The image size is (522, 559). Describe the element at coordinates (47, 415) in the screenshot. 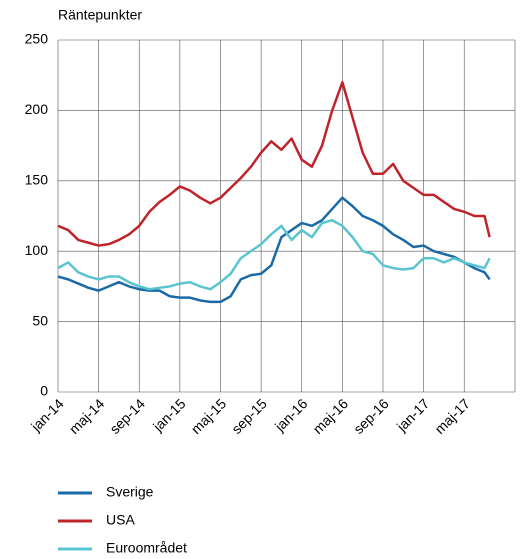

I see `x-tick-label: jan-14` at that location.